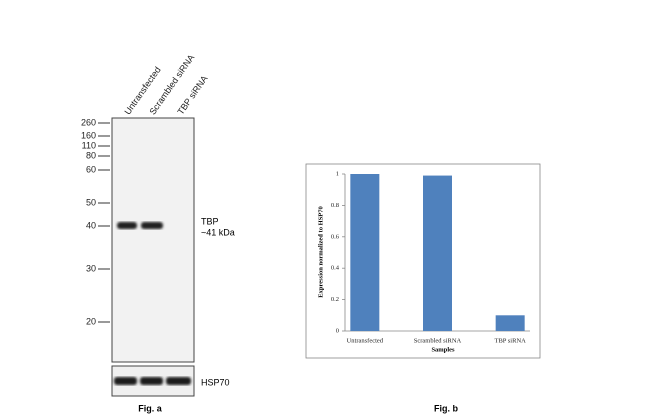 This screenshot has width=650, height=420. I want to click on marker-label: 50, so click(91, 202).